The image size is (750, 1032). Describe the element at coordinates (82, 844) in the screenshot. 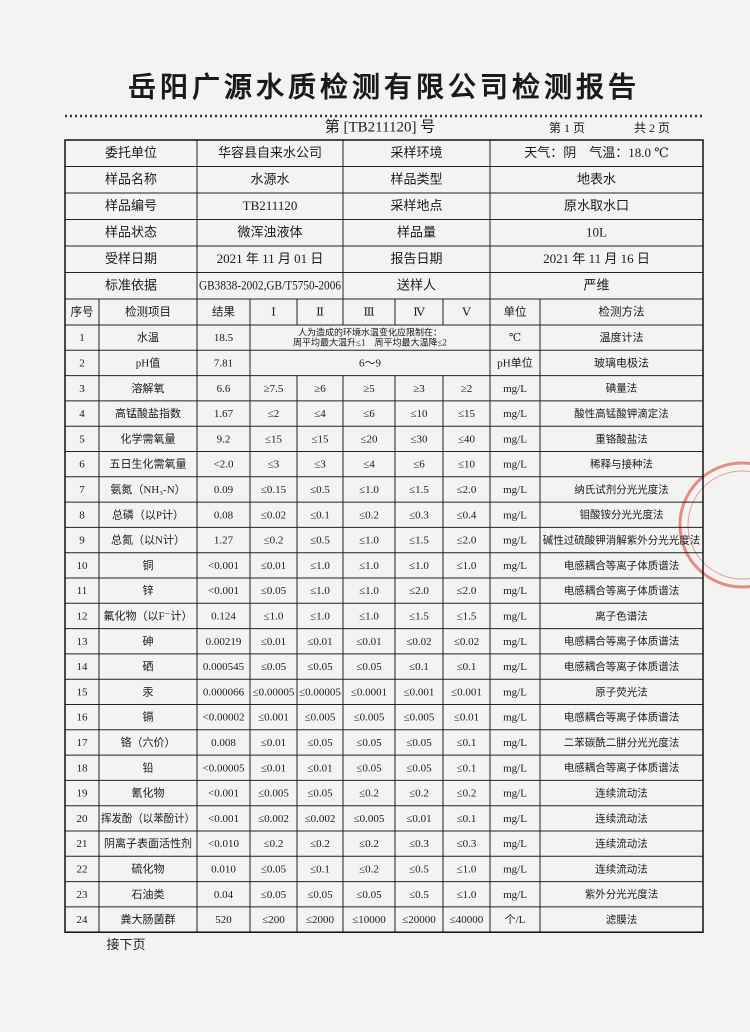

I see `cell: 21` at that location.